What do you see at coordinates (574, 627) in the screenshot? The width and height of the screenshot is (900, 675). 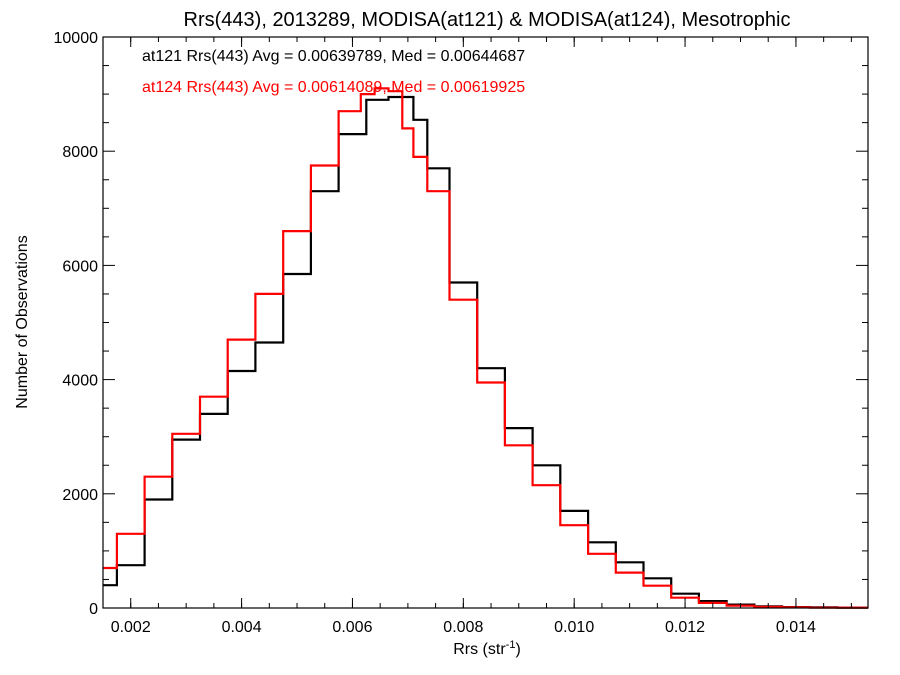 I see `x-tick-label: 0.010` at bounding box center [574, 627].